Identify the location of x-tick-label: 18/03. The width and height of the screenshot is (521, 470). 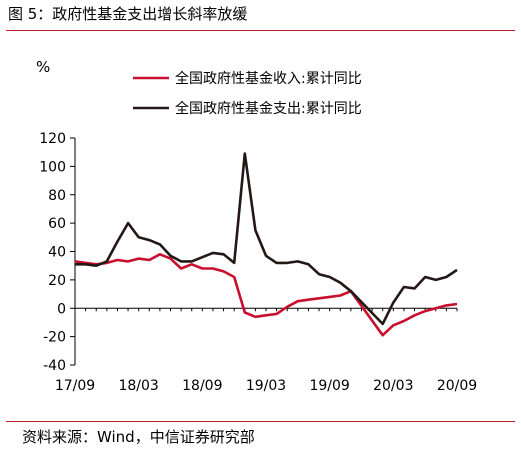
(138, 386).